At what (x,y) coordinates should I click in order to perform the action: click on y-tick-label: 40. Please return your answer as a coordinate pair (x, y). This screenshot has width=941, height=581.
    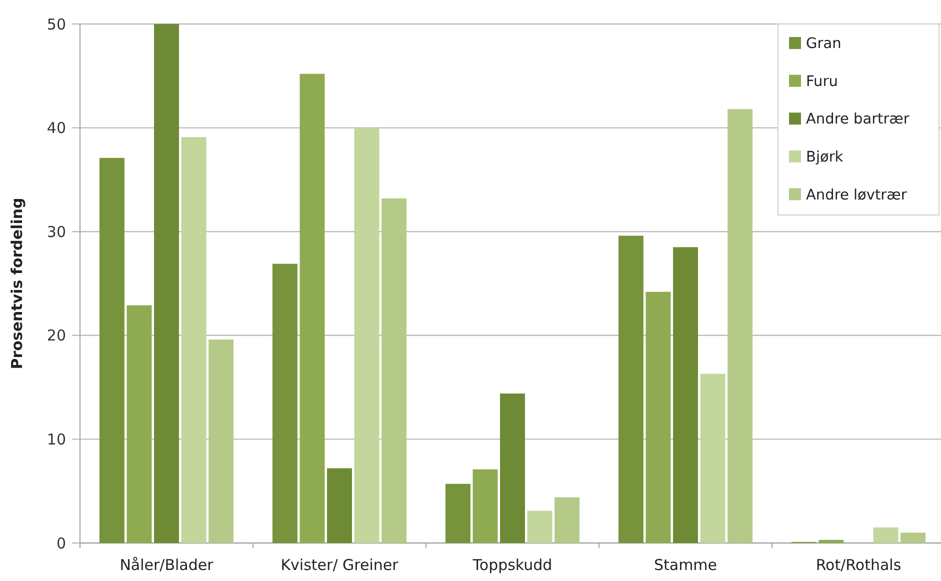
    Looking at the image, I should click on (56, 128).